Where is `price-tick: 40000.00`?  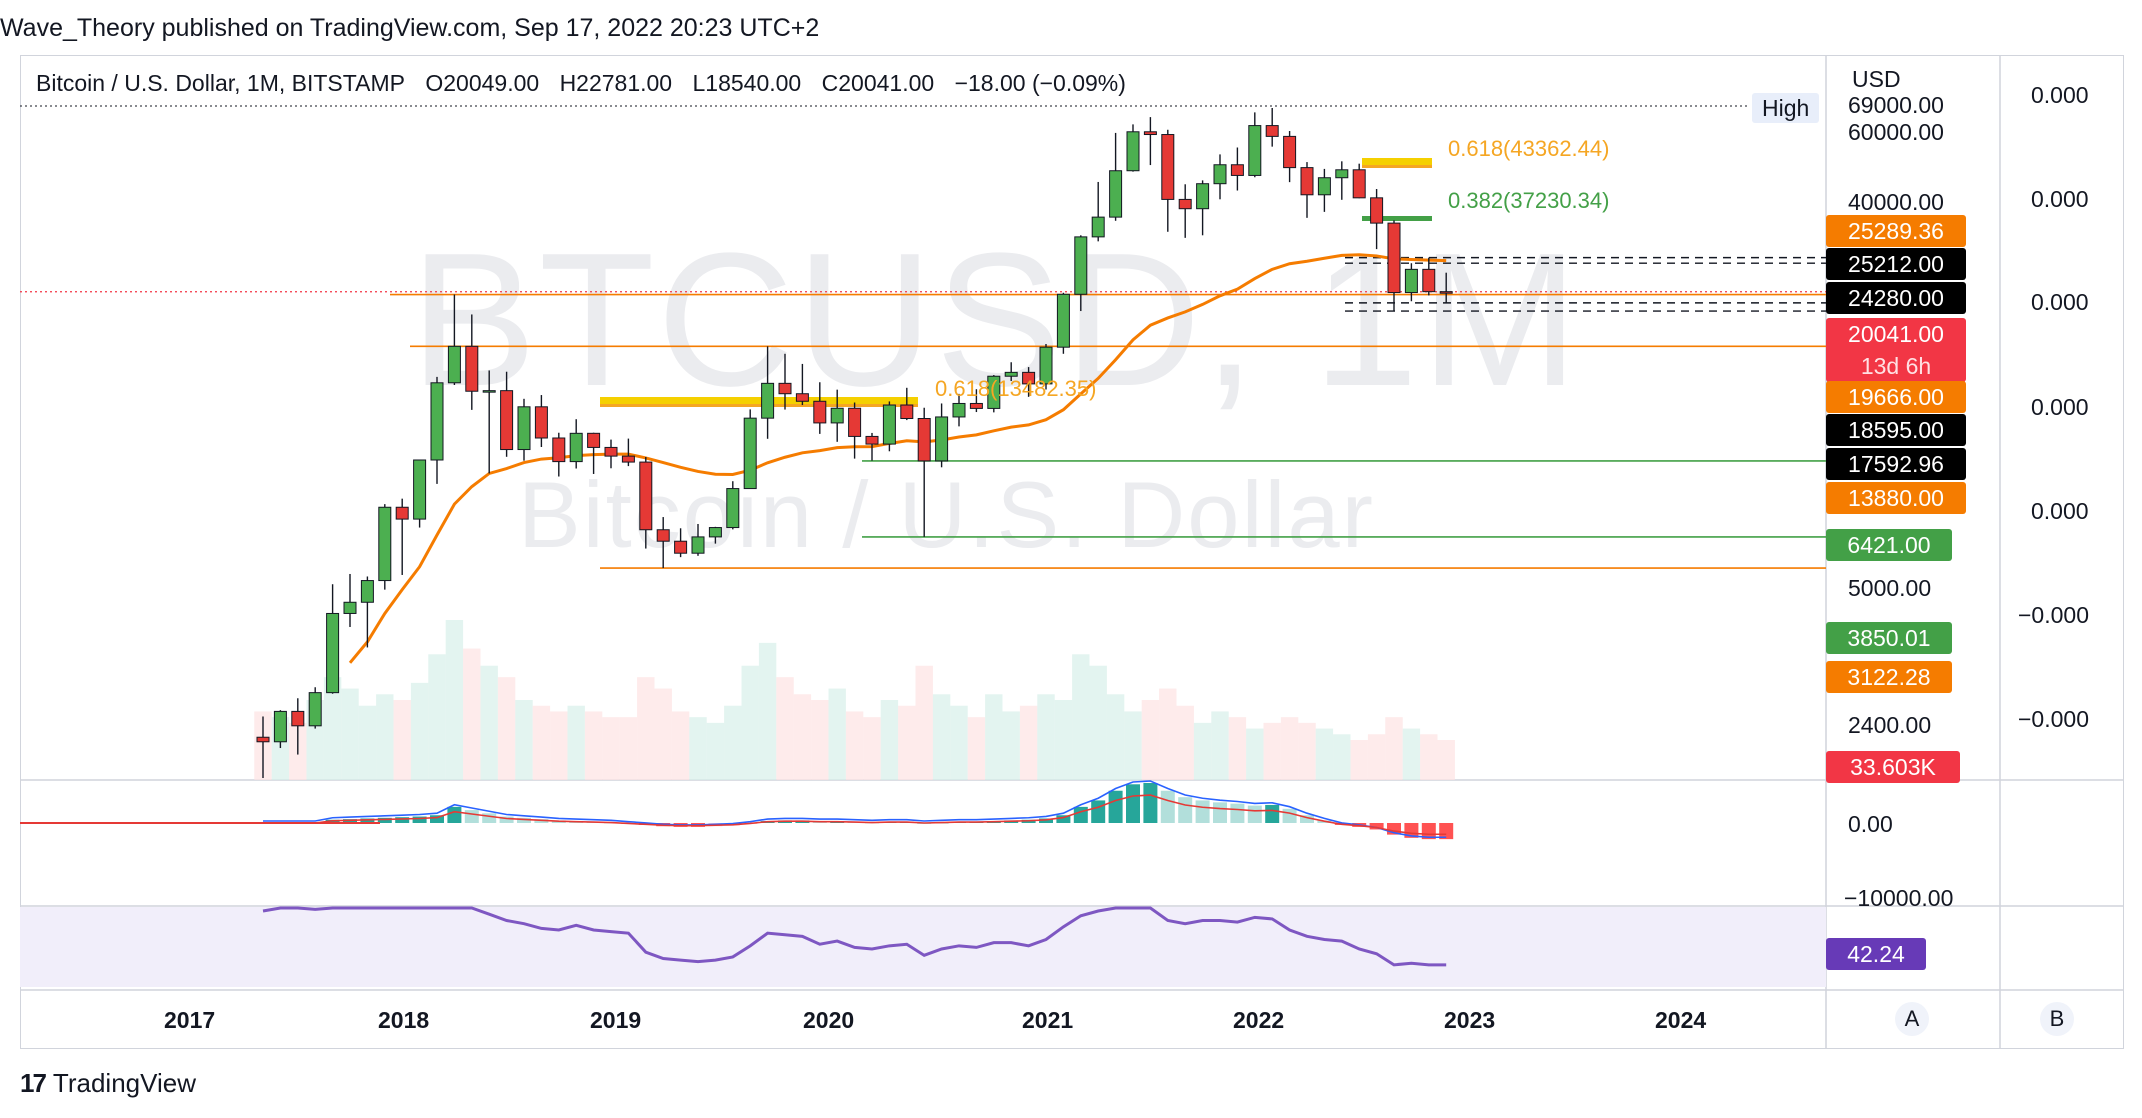
price-tick: 40000.00 is located at coordinates (1896, 202).